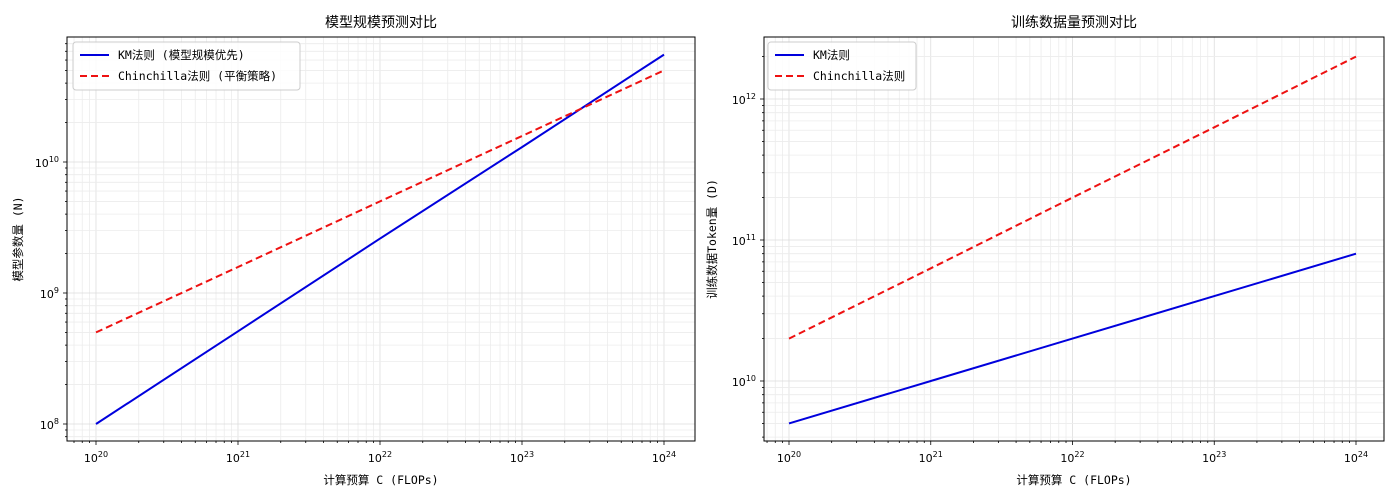  What do you see at coordinates (712, 239) in the screenshot?
I see `right-y-axis-label: 训练数据Token量 (D)` at bounding box center [712, 239].